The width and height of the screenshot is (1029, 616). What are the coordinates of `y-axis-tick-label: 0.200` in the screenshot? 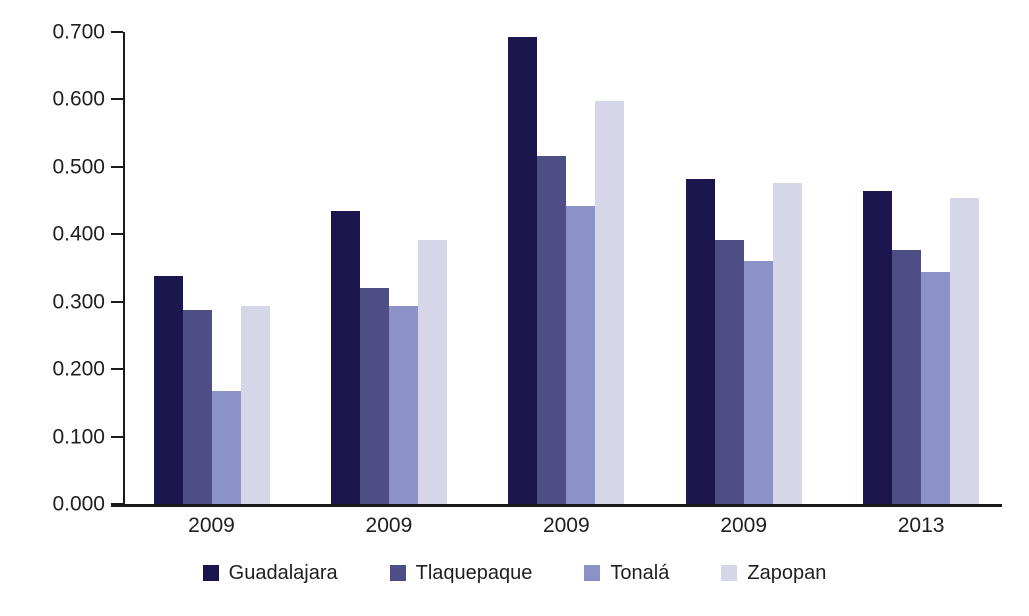 It's located at (78, 369).